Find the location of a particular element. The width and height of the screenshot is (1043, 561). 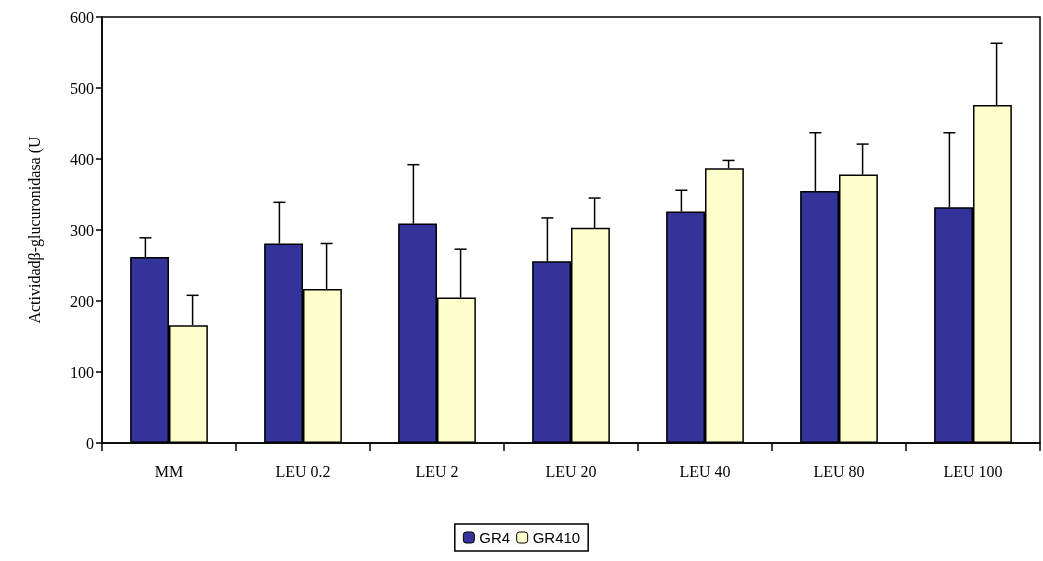

x-tick-label: LEU 2 is located at coordinates (437, 471).